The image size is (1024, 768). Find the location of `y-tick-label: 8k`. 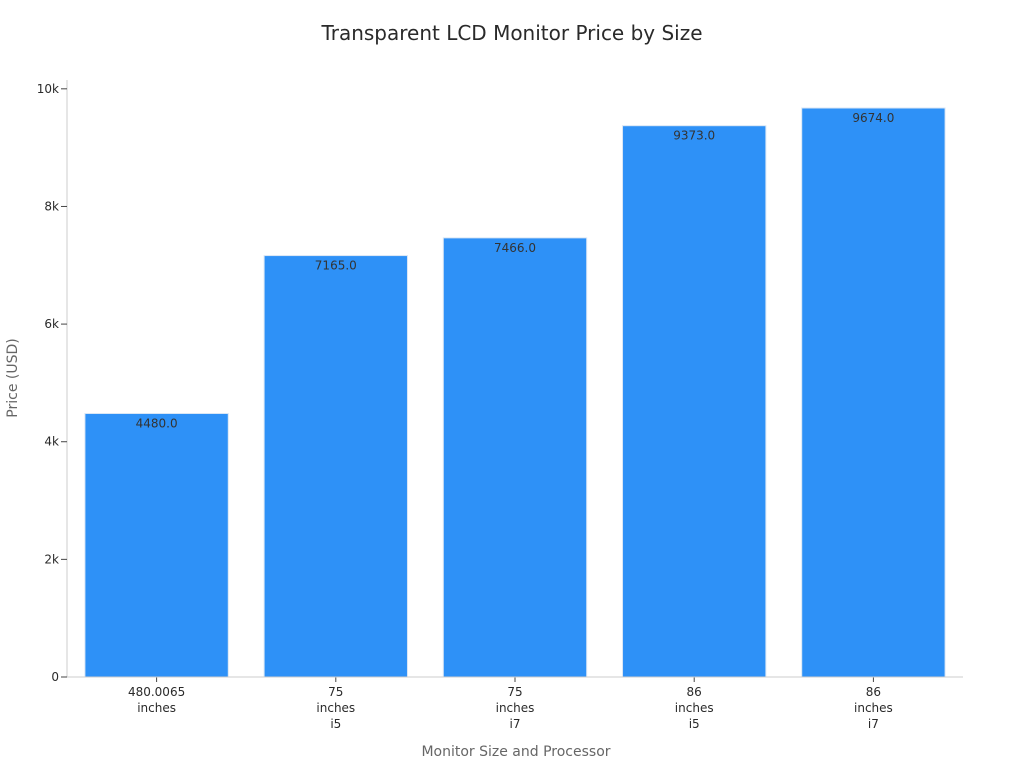

y-tick-label: 8k is located at coordinates (51, 206).